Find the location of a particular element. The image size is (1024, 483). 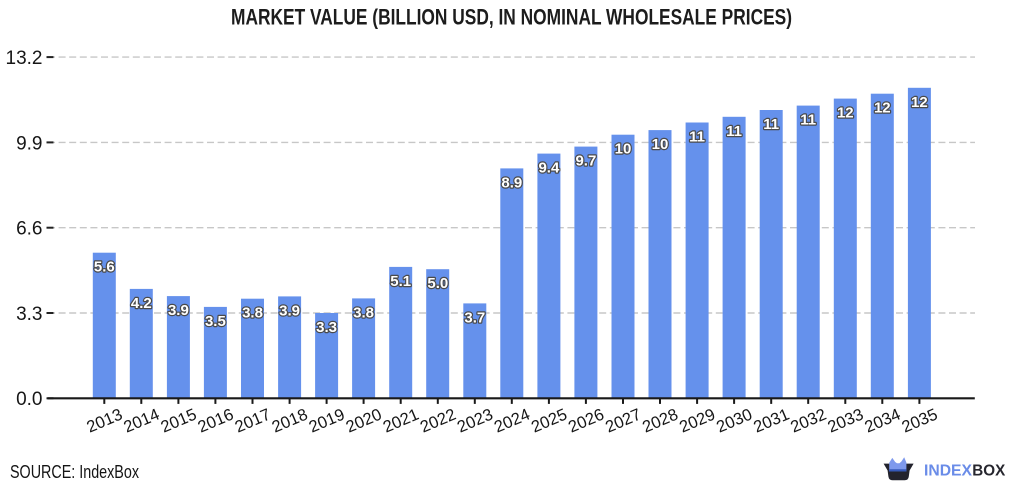

svg-text: BOX is located at coordinates (988, 471).